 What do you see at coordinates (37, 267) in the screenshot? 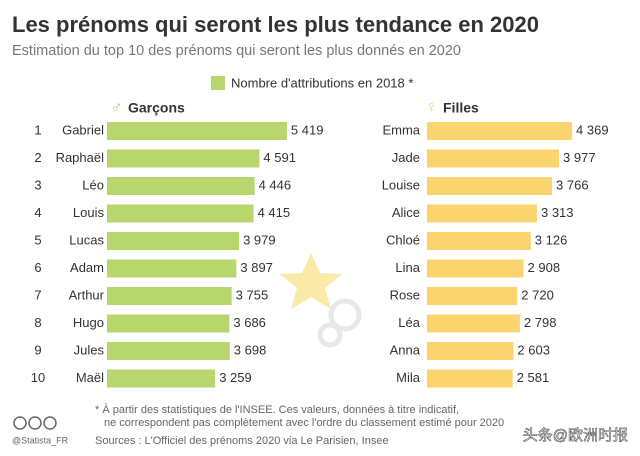
I see `rank: 6` at bounding box center [37, 267].